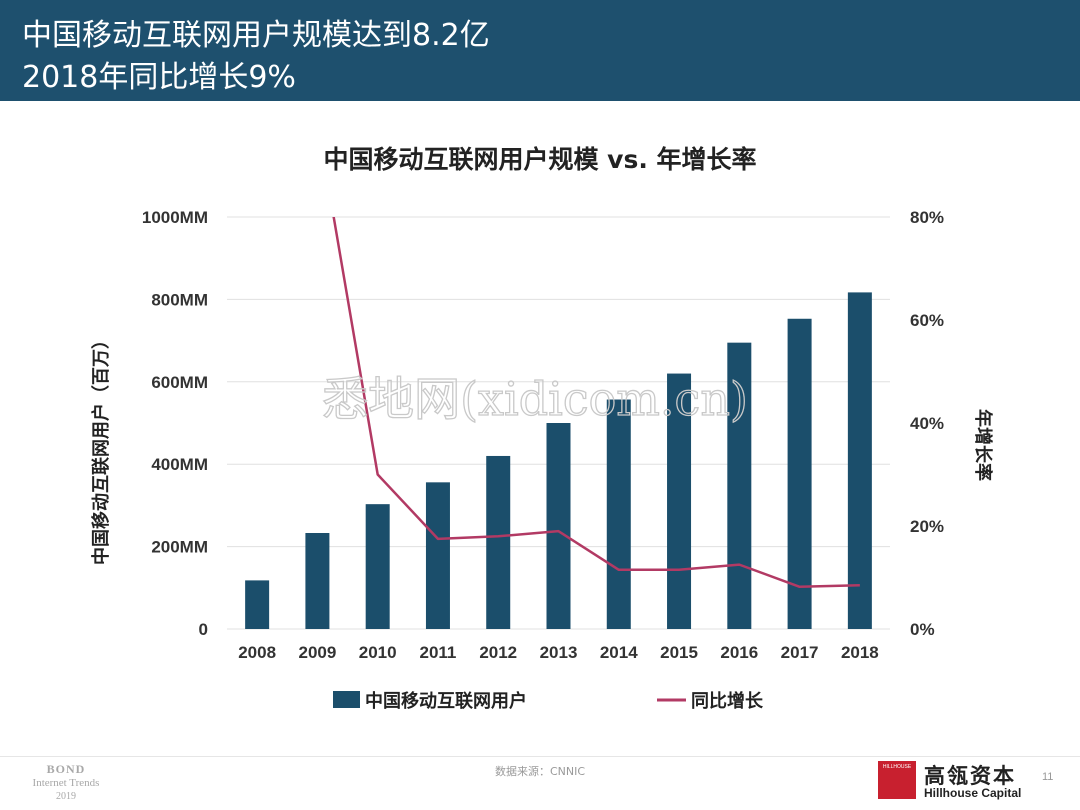 The width and height of the screenshot is (1080, 810). I want to click on legend: 中国移动互联网用户 同比增长, so click(548, 701).